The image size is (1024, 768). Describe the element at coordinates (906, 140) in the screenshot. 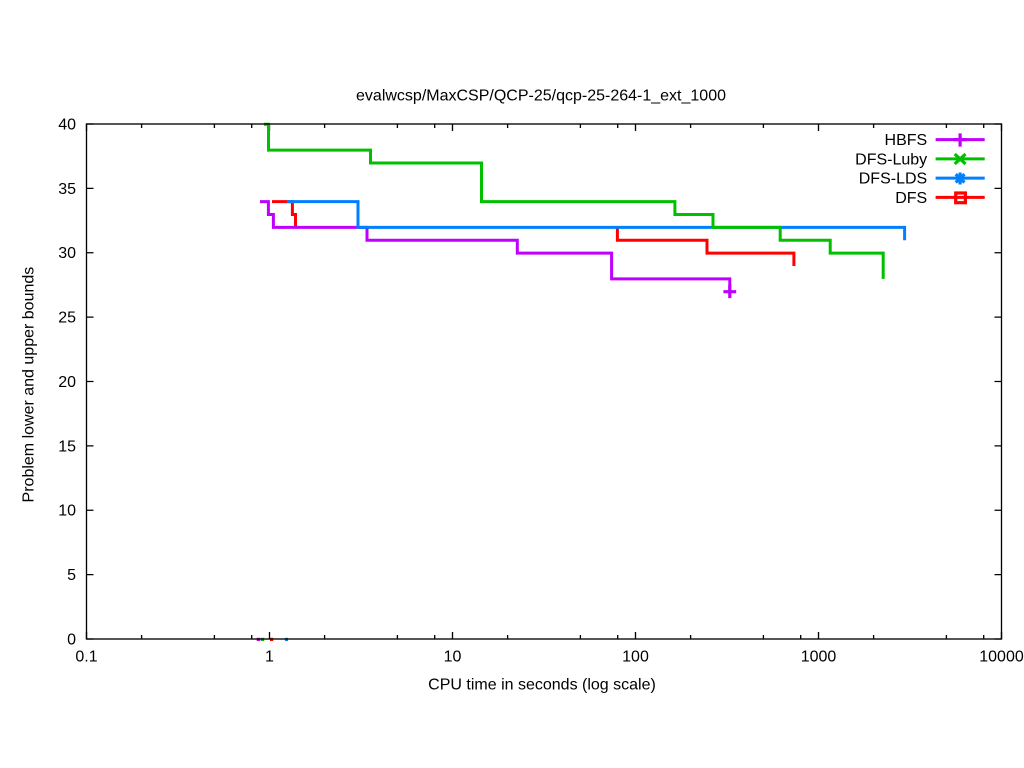

I see `svg-text: HBFS` at that location.